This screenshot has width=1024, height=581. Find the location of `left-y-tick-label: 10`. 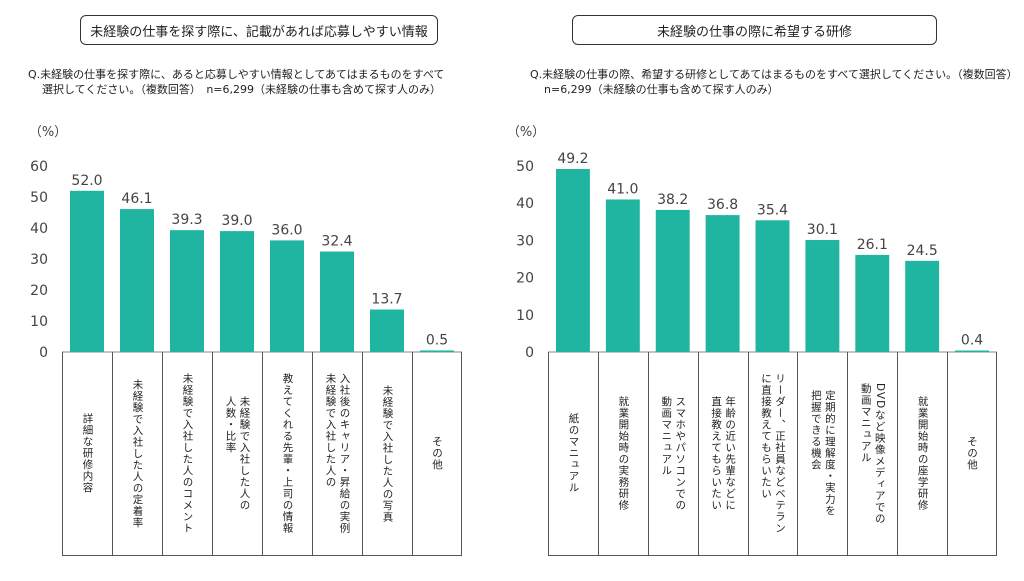

left-y-tick-label: 10 is located at coordinates (39, 322).